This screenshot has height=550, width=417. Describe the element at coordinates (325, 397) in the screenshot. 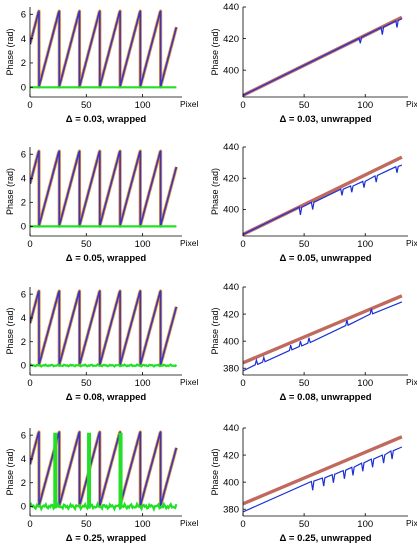

I see `panel-title: Δ = 0.08, unwrapped` at that location.